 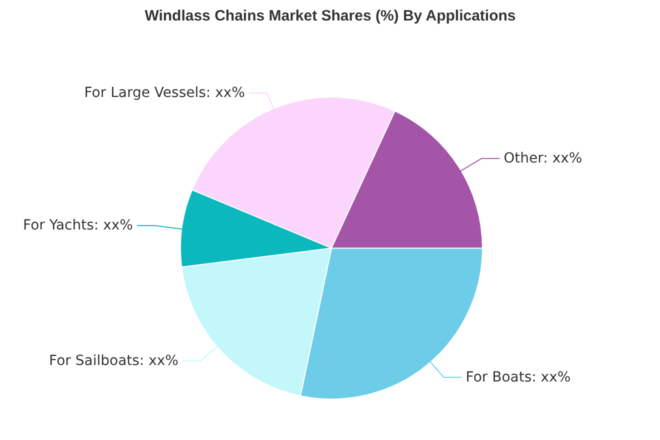 What do you see at coordinates (78, 226) in the screenshot?
I see `slice-label: For Yachts: xx%` at bounding box center [78, 226].